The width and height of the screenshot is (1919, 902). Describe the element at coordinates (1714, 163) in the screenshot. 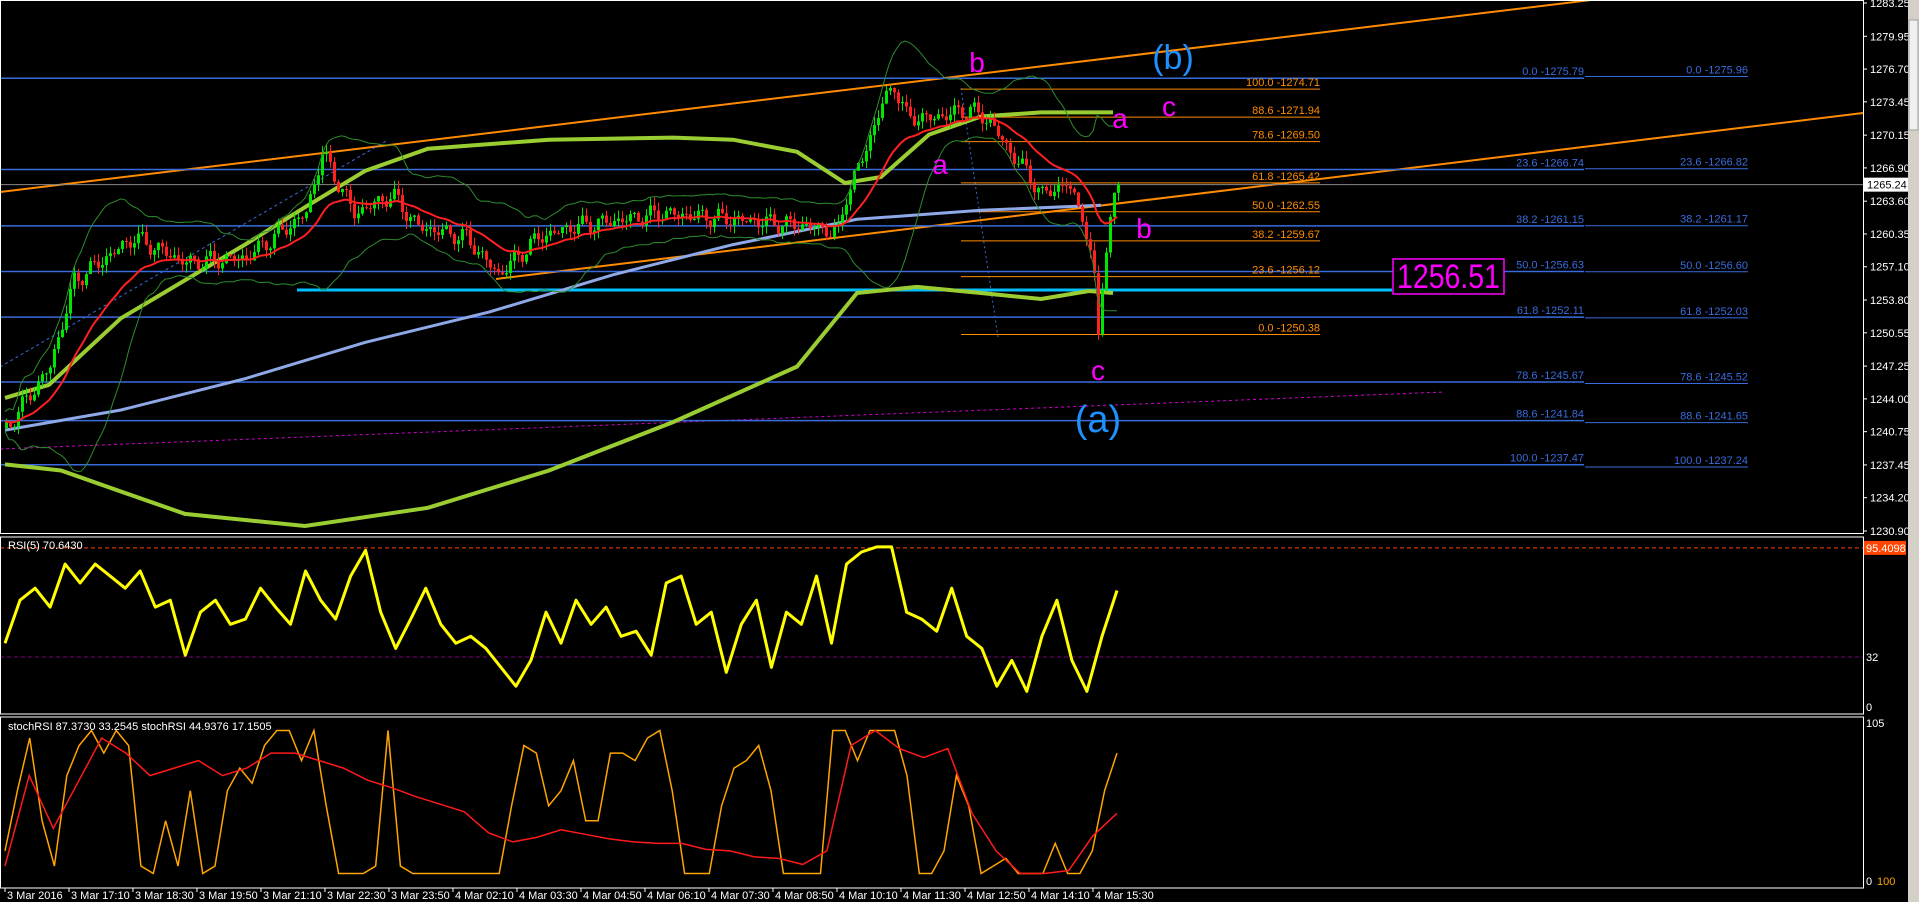

I see `fib-level-label: 23.6 -1266.82` at that location.